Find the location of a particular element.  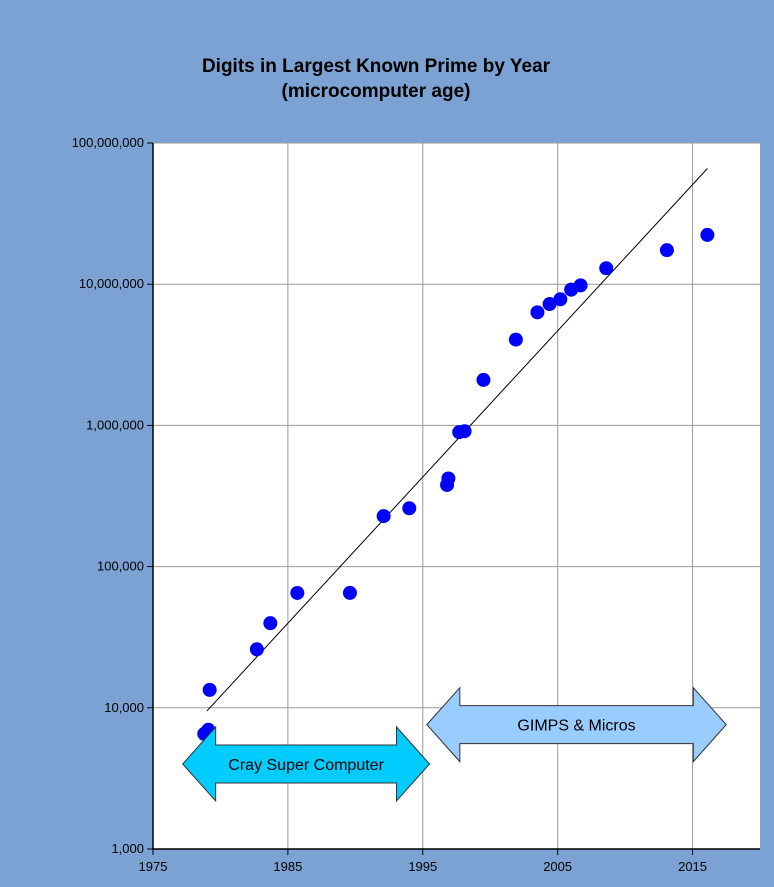

range-arrow-label: GIMPS & Micros is located at coordinates (576, 726).